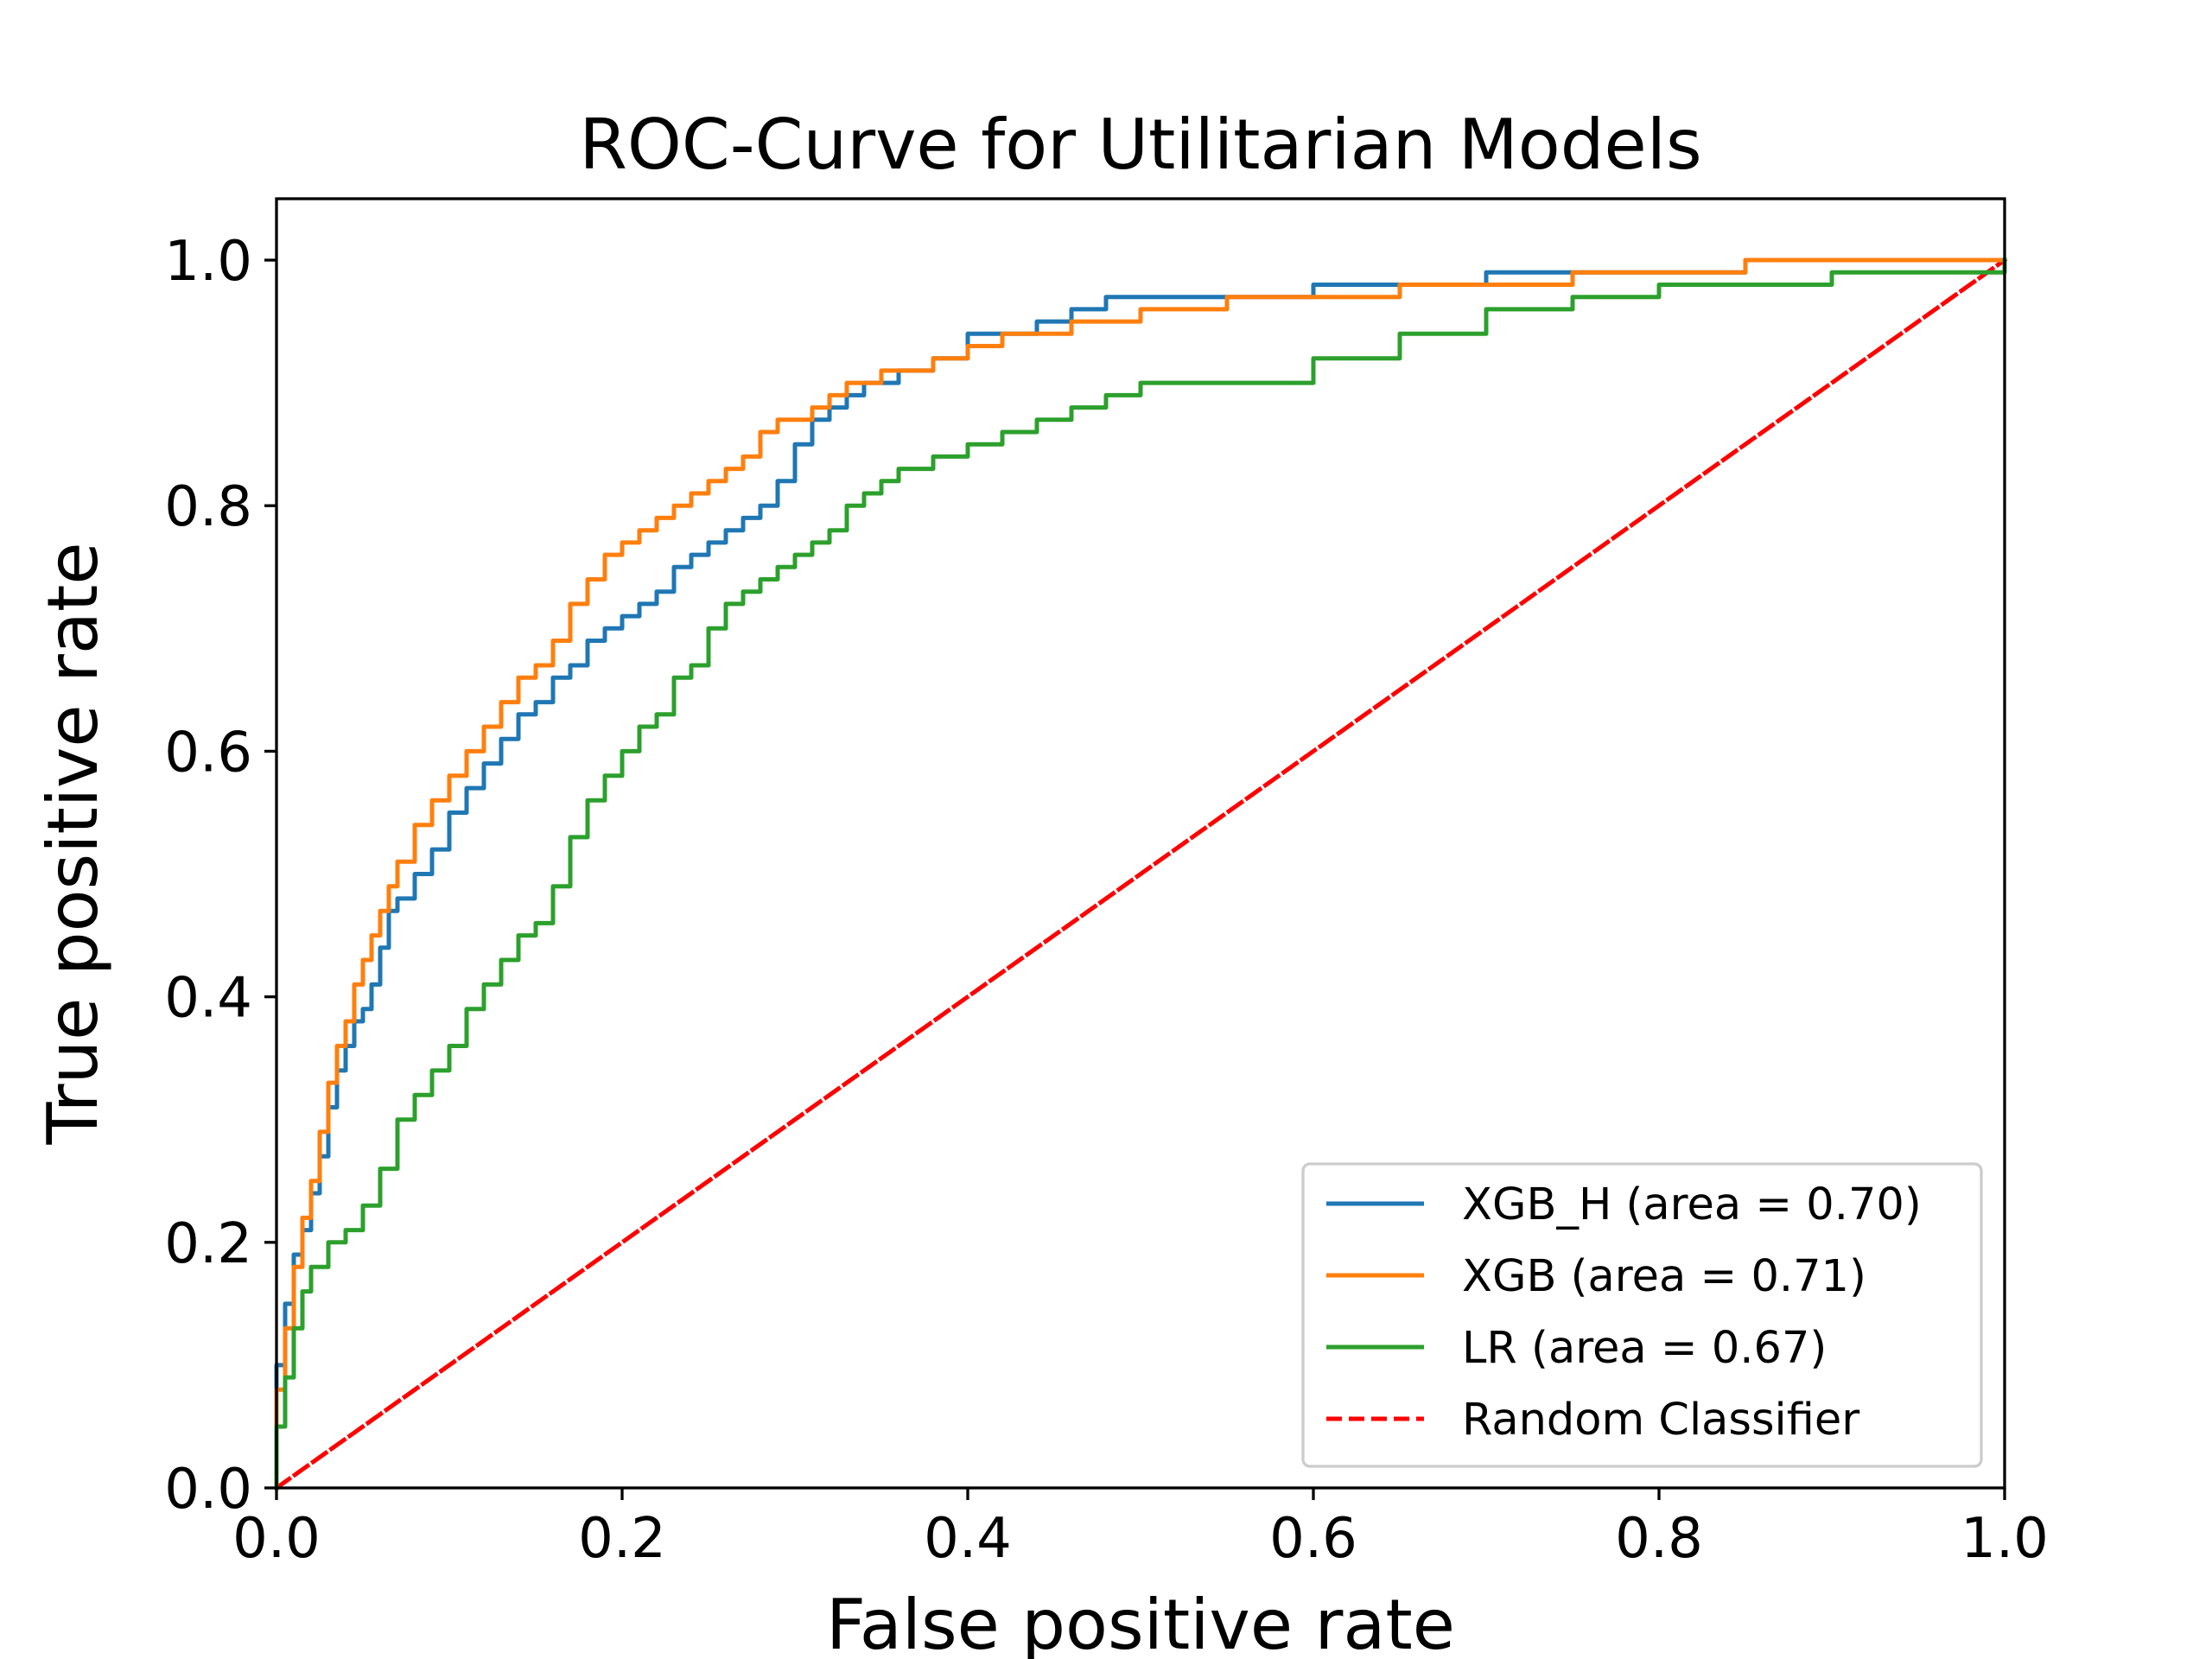 The height and width of the screenshot is (1659, 2212). What do you see at coordinates (208, 1244) in the screenshot?
I see `y-tick-label: 0.2` at bounding box center [208, 1244].